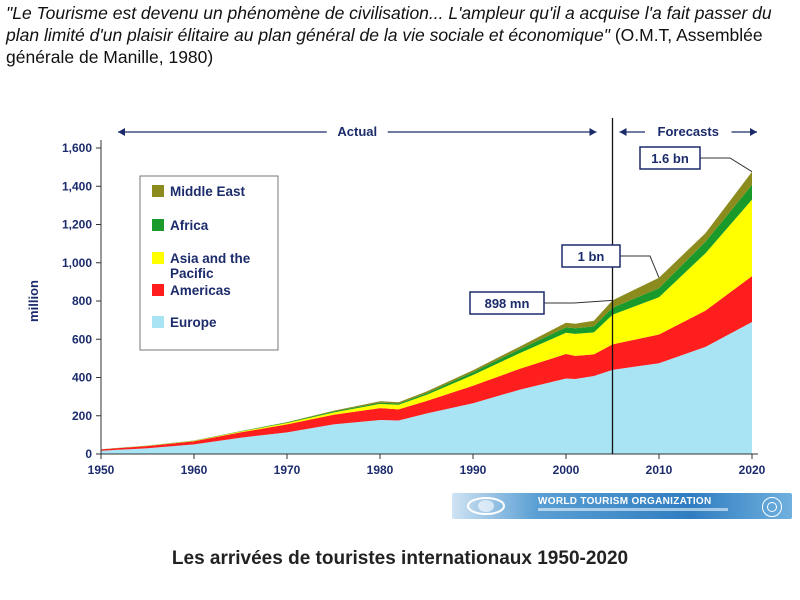  What do you see at coordinates (77, 186) in the screenshot?
I see `y-tick-label: 1,400` at bounding box center [77, 186].